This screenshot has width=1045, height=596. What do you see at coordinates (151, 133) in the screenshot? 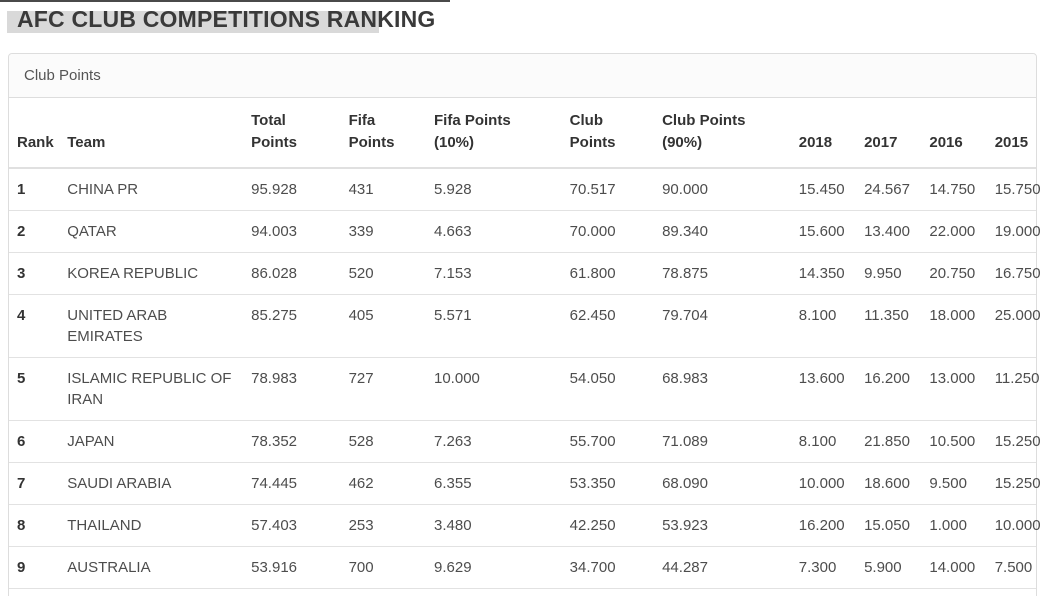
I see `column-header-team: Team` at bounding box center [151, 133].